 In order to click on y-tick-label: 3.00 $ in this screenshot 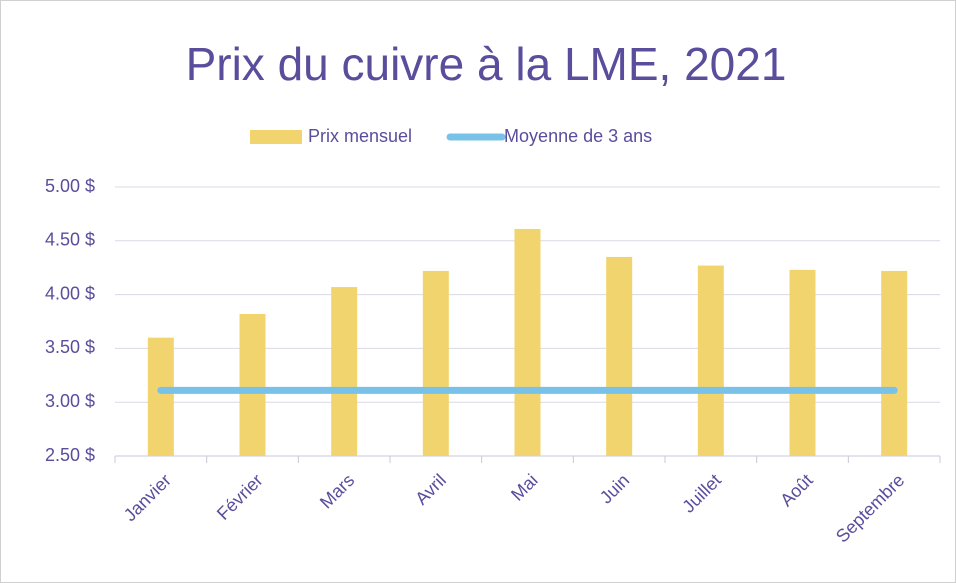, I will do `click(70, 401)`.